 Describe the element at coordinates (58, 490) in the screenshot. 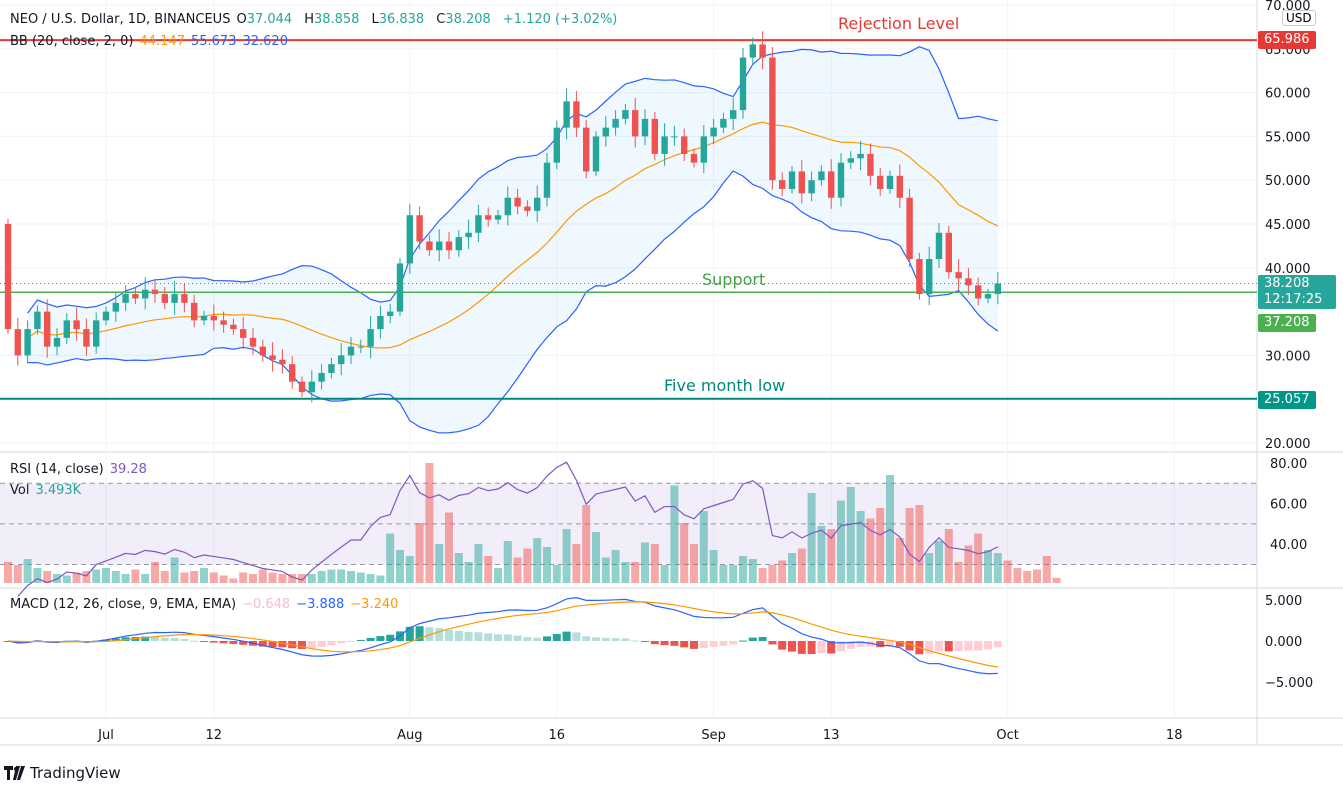

I see `vol-value: 3.493K` at that location.